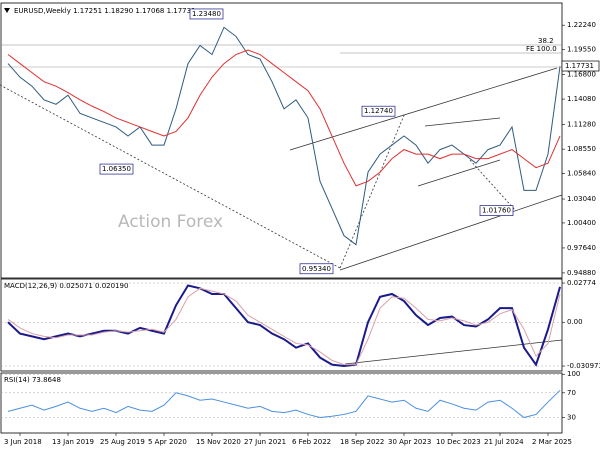 The width and height of the screenshot is (600, 450). Describe the element at coordinates (581, 50) in the screenshot. I see `y-tick-label: 1.19550` at that location.